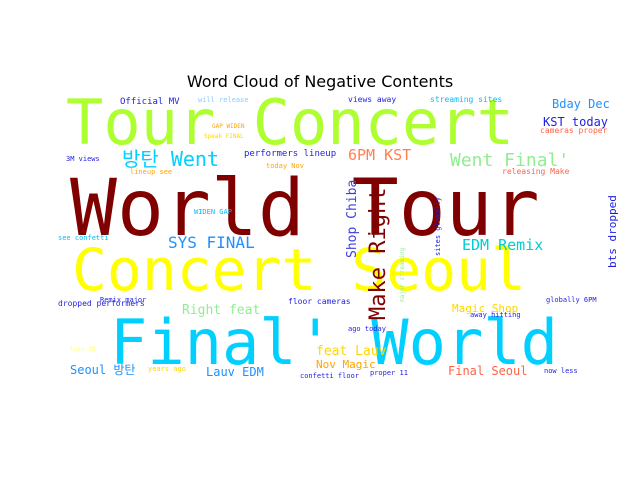  I want to click on cloud-word-magic-shop: Magic Shop, so click(485, 308).